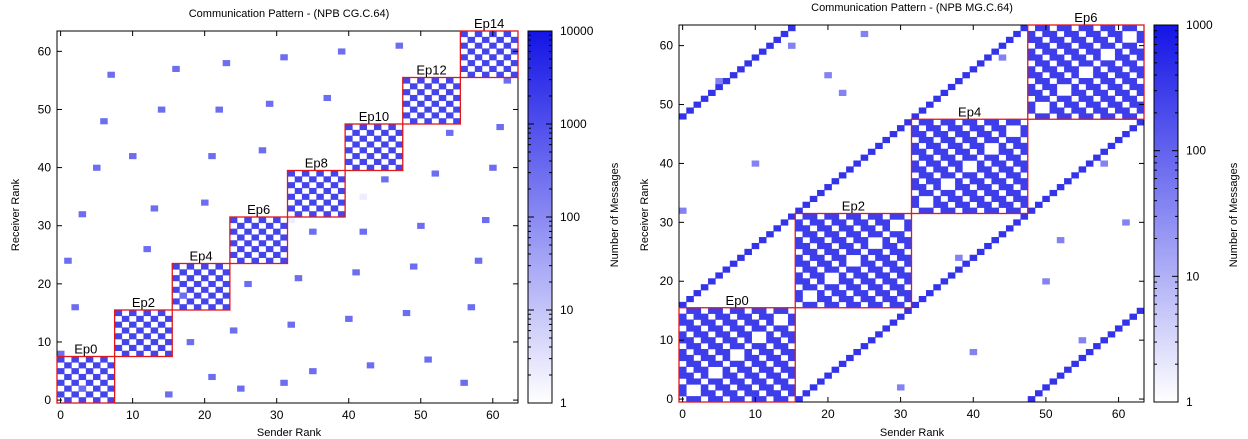 This screenshot has height=439, width=1248. I want to click on y-tick-label: 50, so click(667, 105).